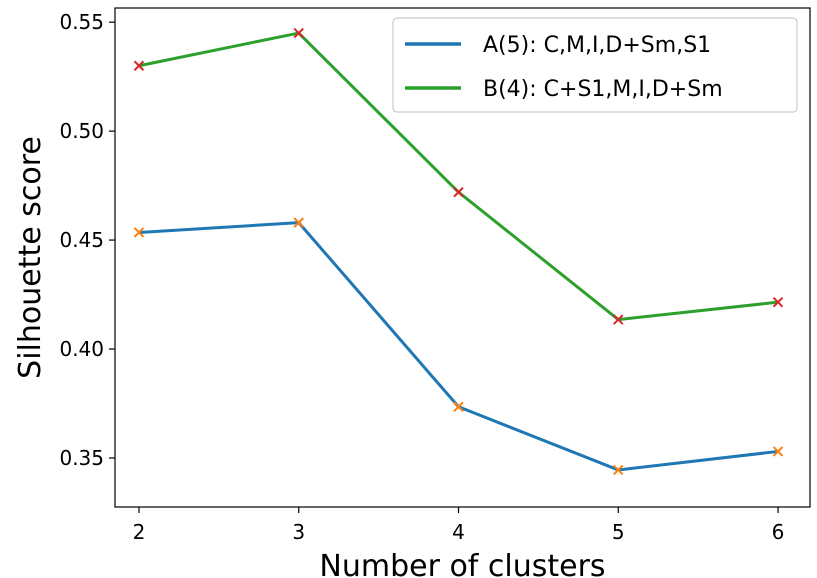 The image size is (817, 578). Describe the element at coordinates (30, 257) in the screenshot. I see `y-axis-label: Silhouette score` at that location.